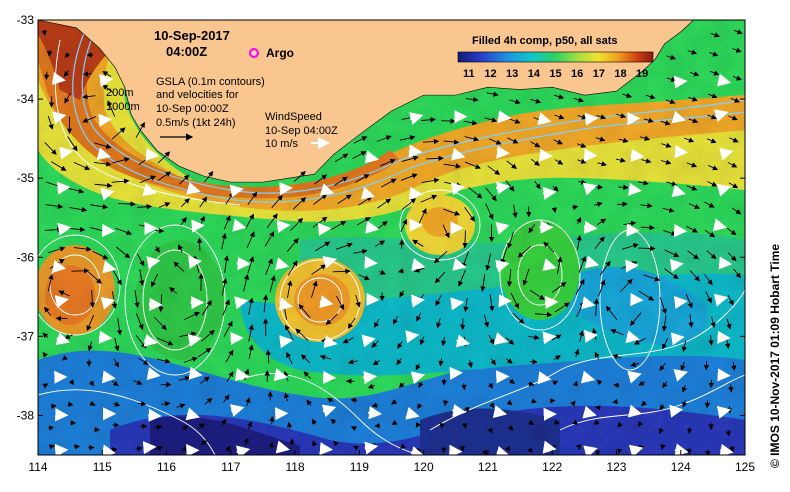  Describe the element at coordinates (230, 467) in the screenshot. I see `x-tick-label: 117` at that location.